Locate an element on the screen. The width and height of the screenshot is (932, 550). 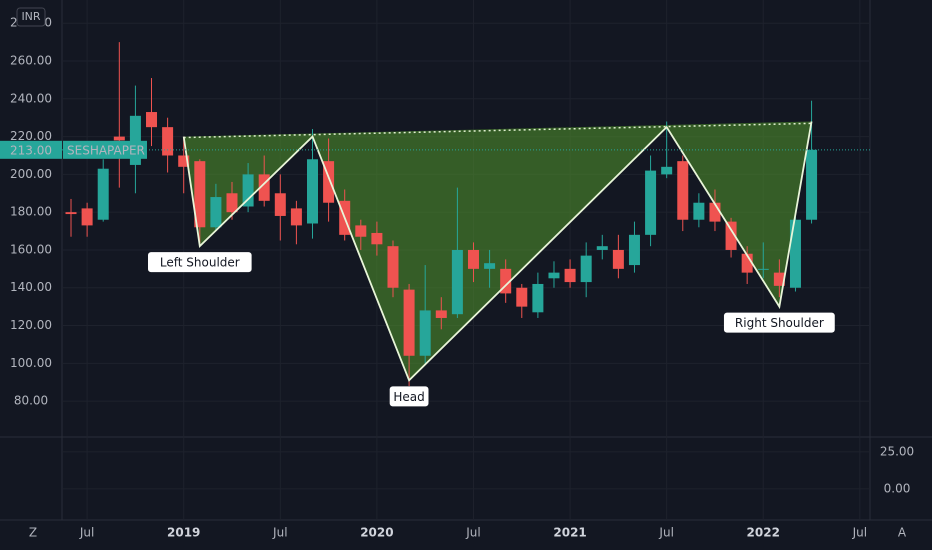
lower-tick-label: 0.00 is located at coordinates (897, 488).